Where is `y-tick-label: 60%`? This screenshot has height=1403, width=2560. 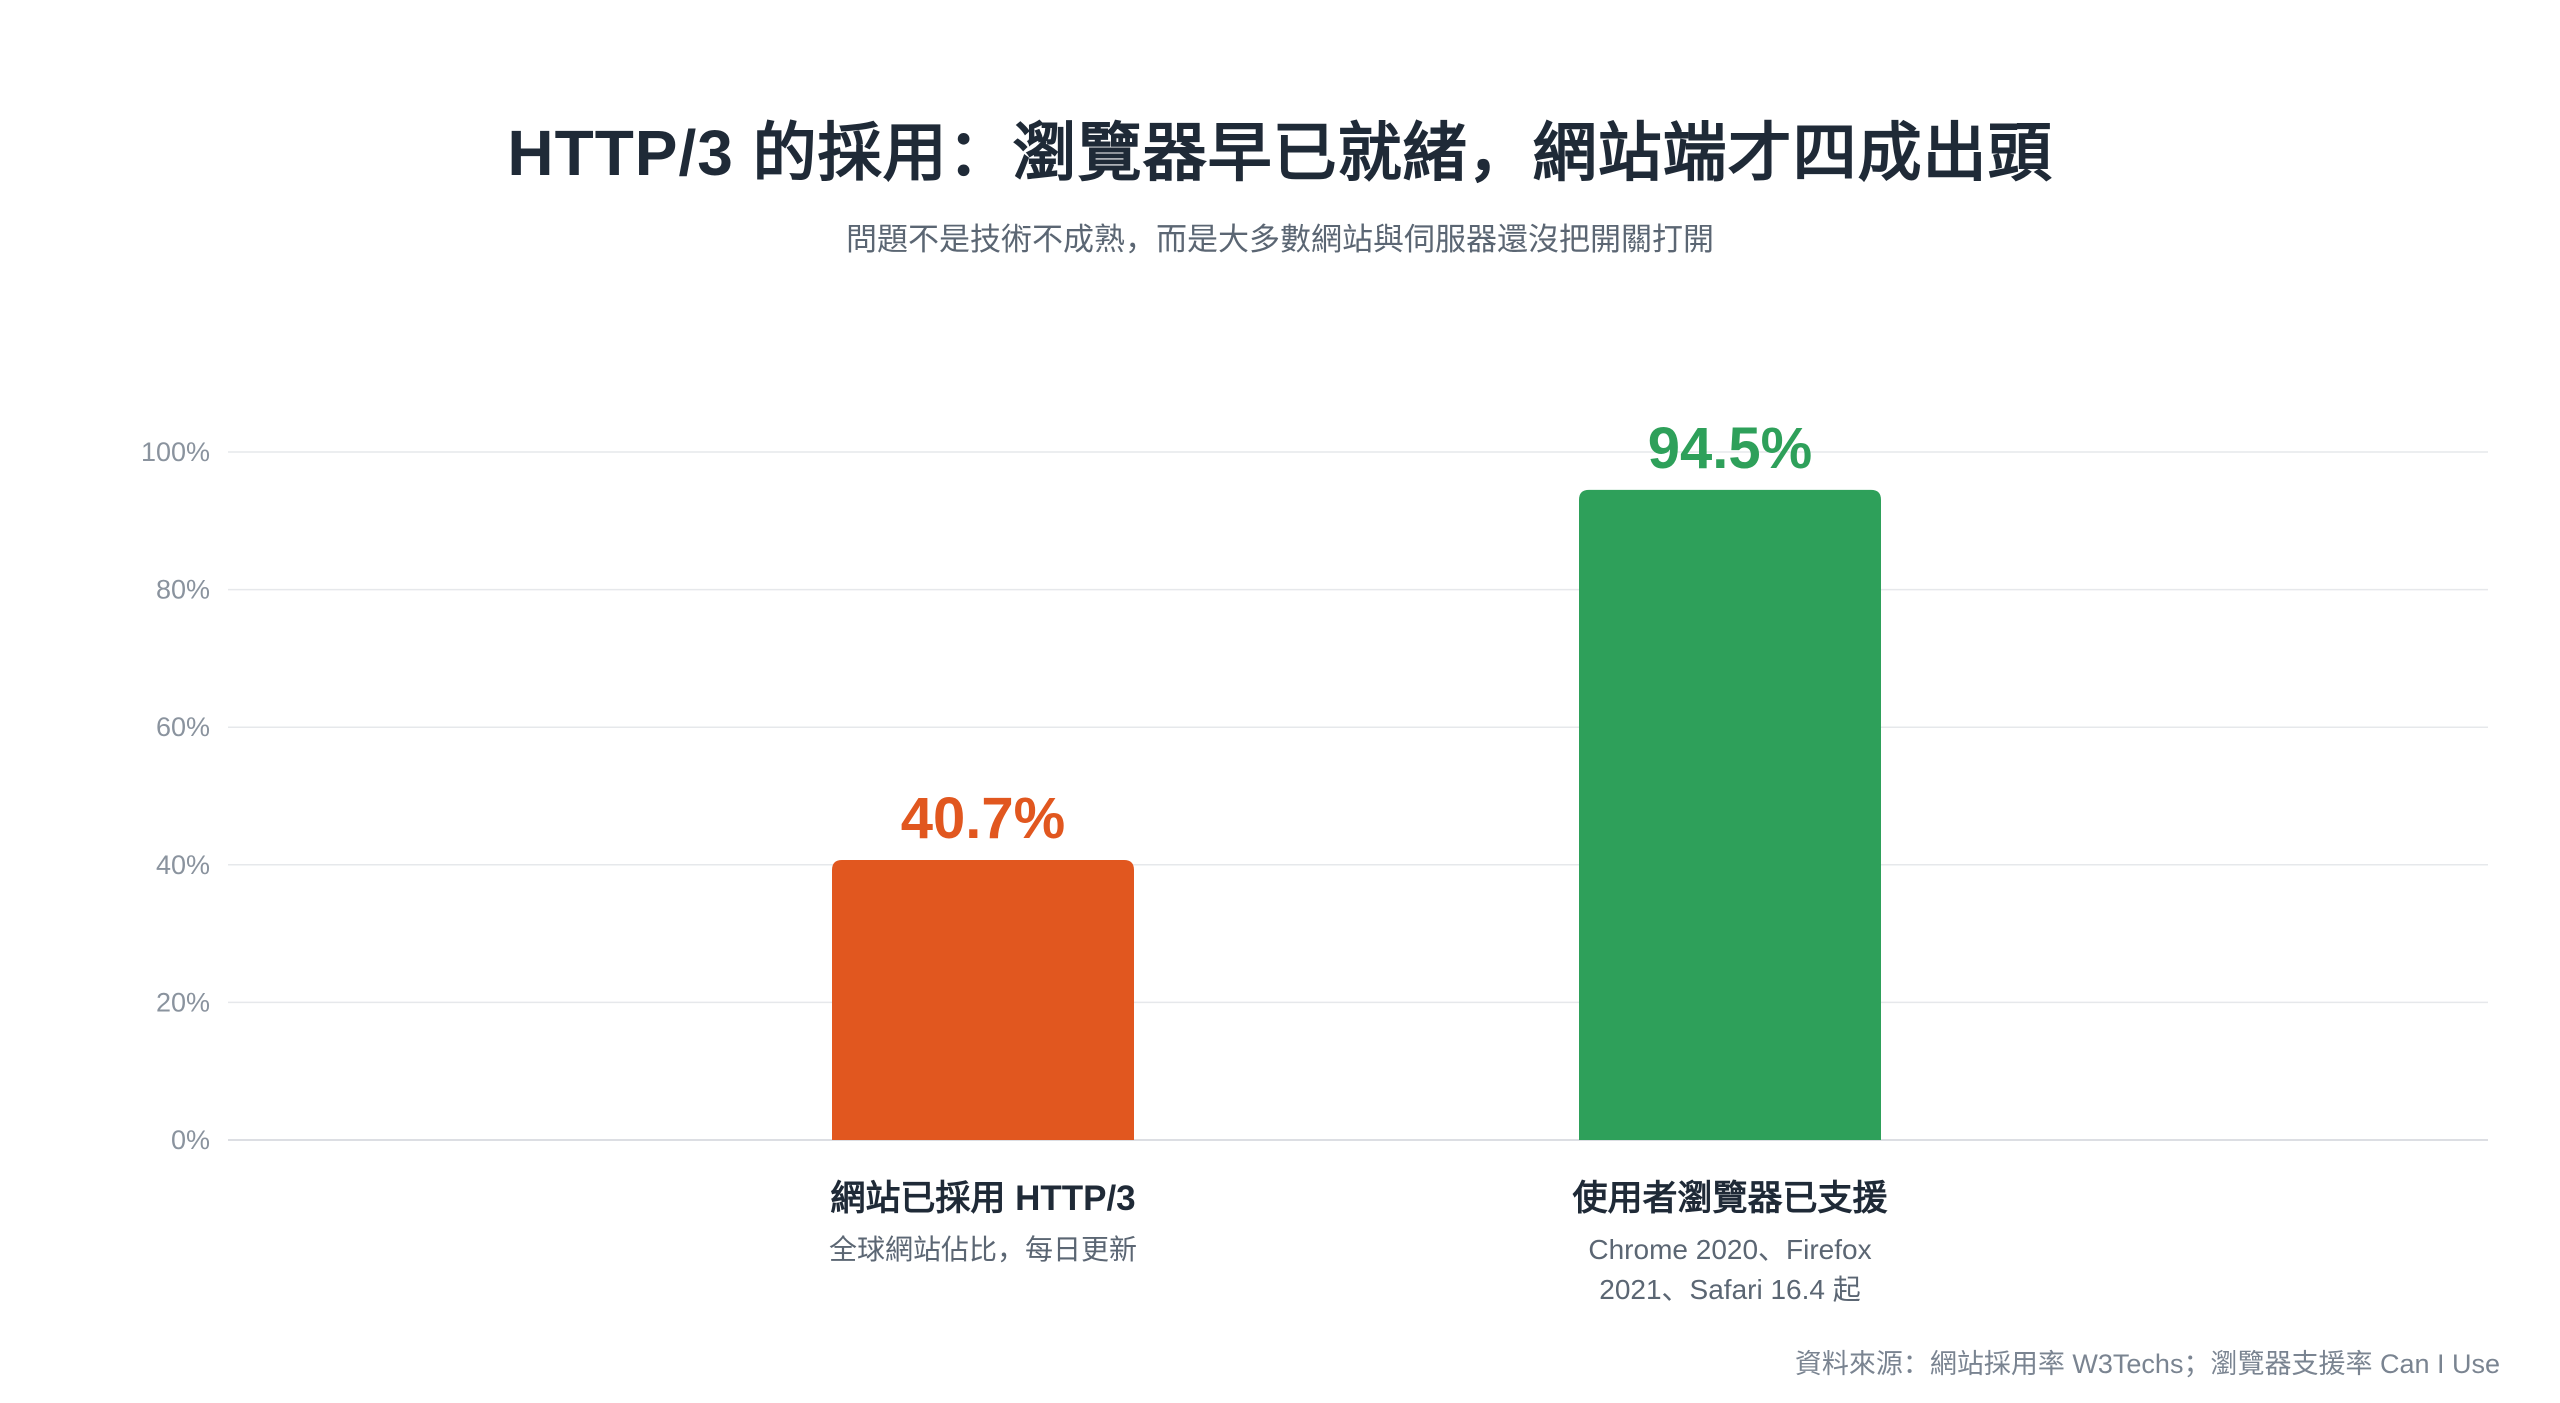
y-tick-label: 60% is located at coordinates (183, 727).